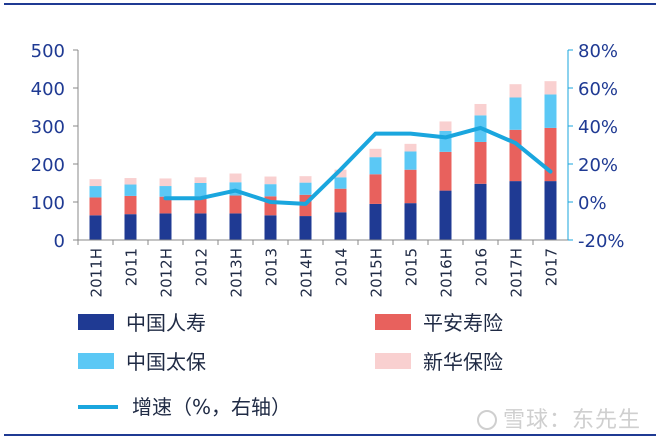 The image size is (660, 444). I want to click on y-left-tick-400: 400, so click(48, 89).